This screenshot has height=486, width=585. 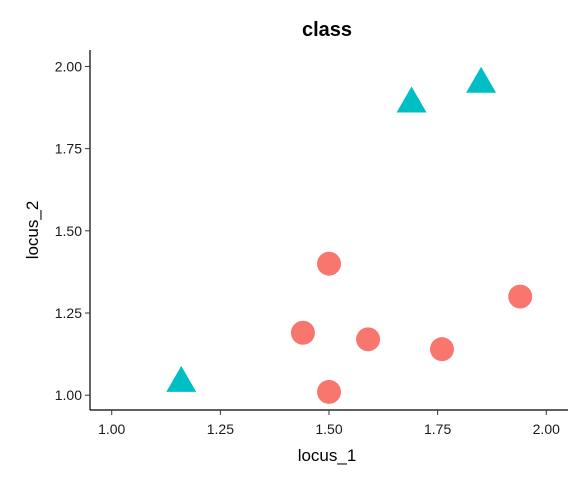 I want to click on y-axis-title: locus_2, so click(x=32, y=230).